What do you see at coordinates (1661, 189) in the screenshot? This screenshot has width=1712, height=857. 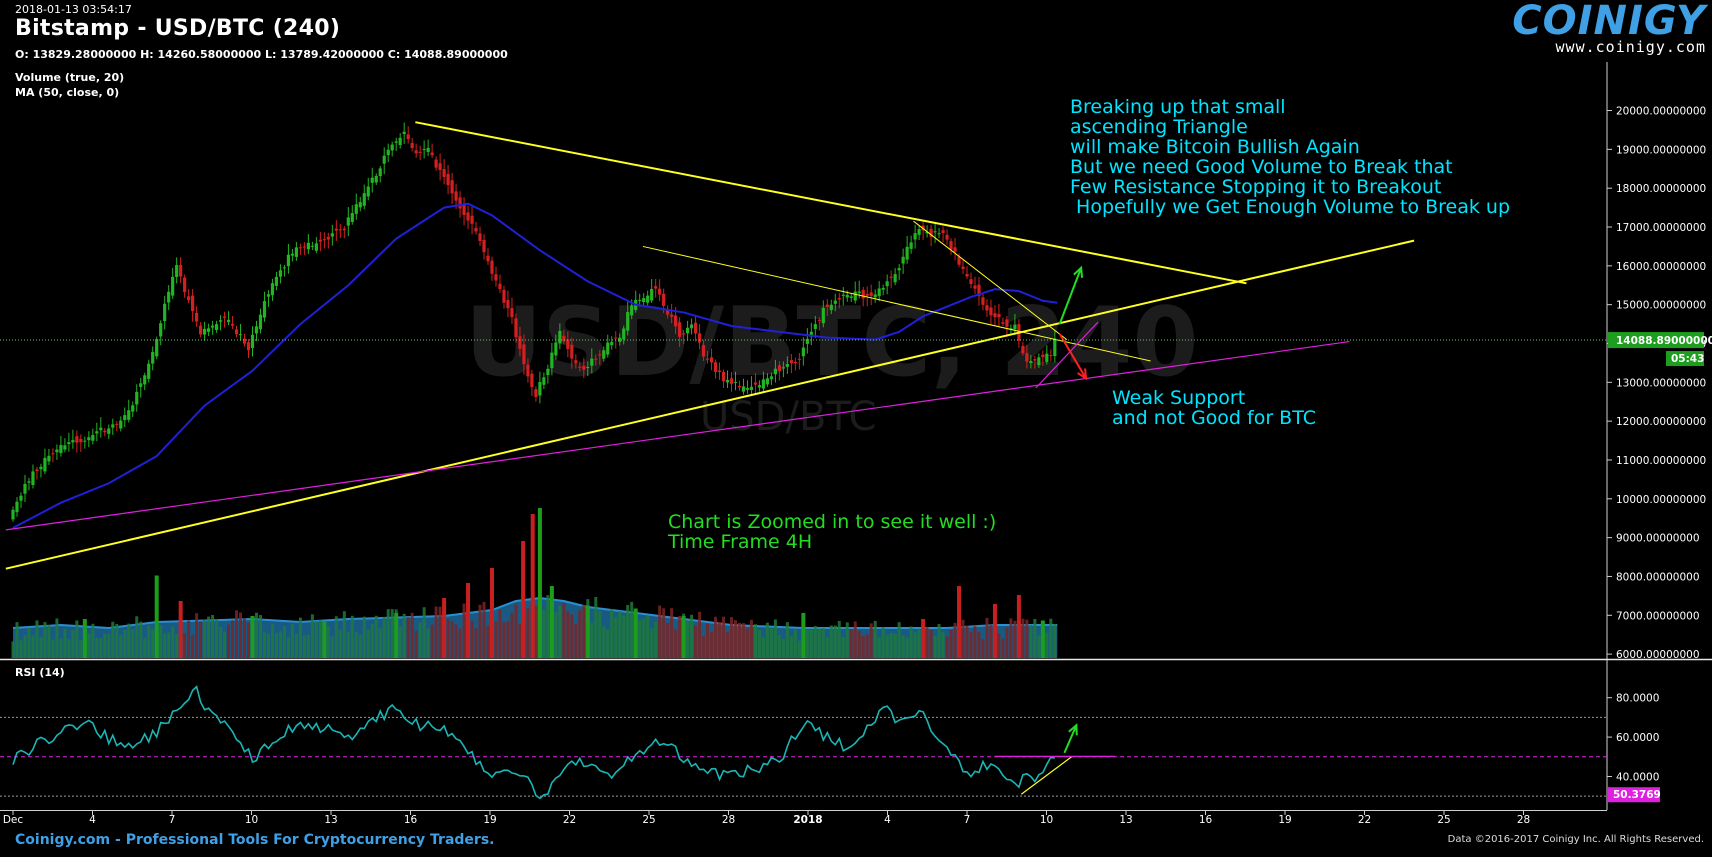 I see `price-tick-label: 18000.00000000` at bounding box center [1661, 189].